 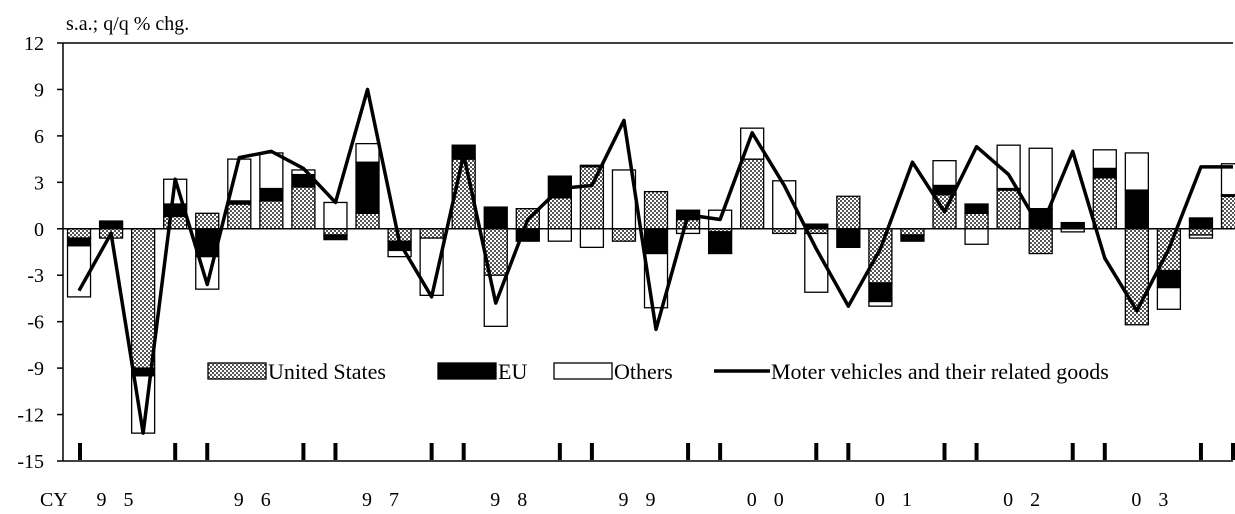 What do you see at coordinates (896, 500) in the screenshot?
I see `x-year-label: 0 1` at bounding box center [896, 500].